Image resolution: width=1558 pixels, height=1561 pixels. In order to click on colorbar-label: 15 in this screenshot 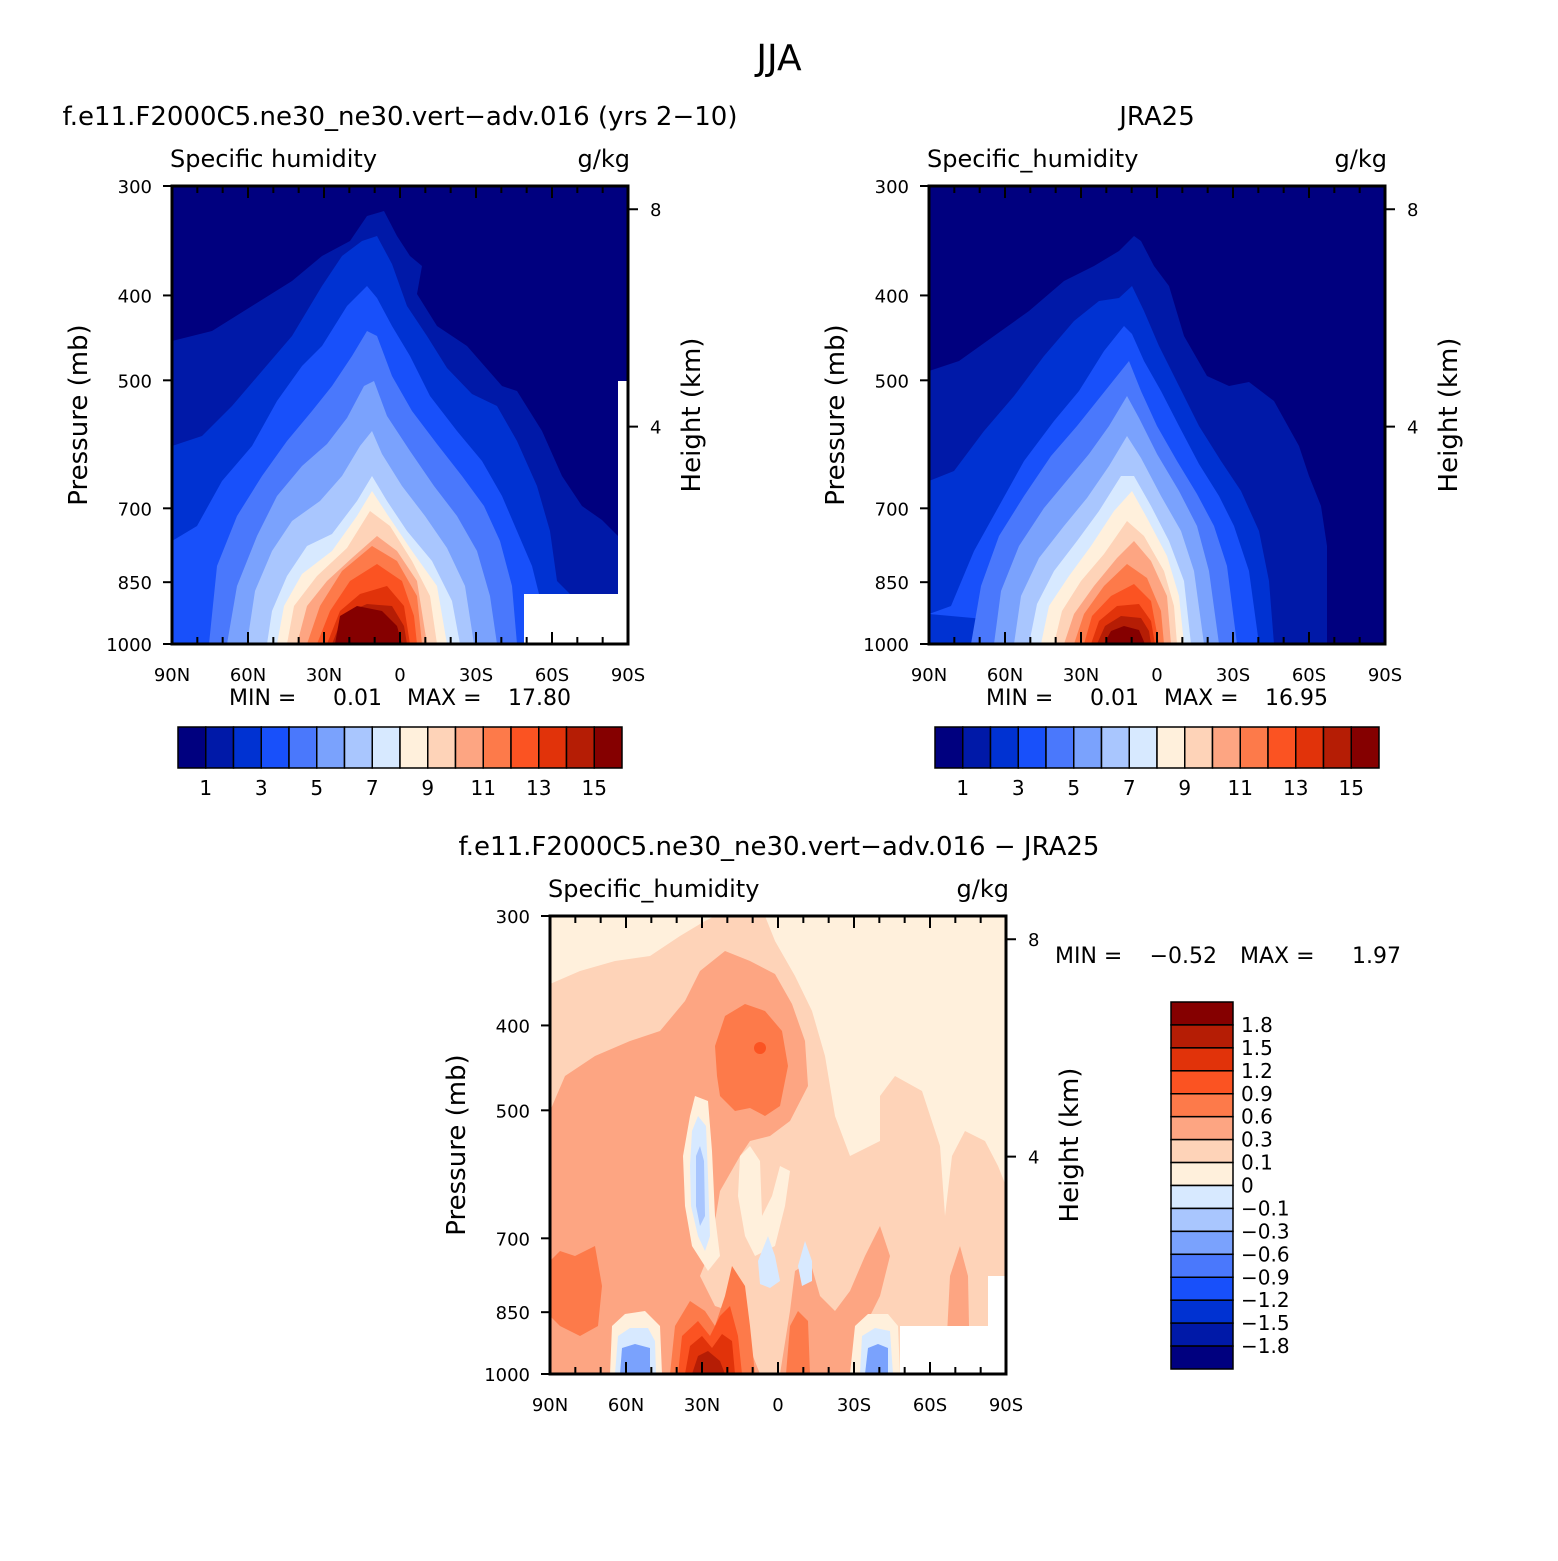, I will do `click(594, 788)`.